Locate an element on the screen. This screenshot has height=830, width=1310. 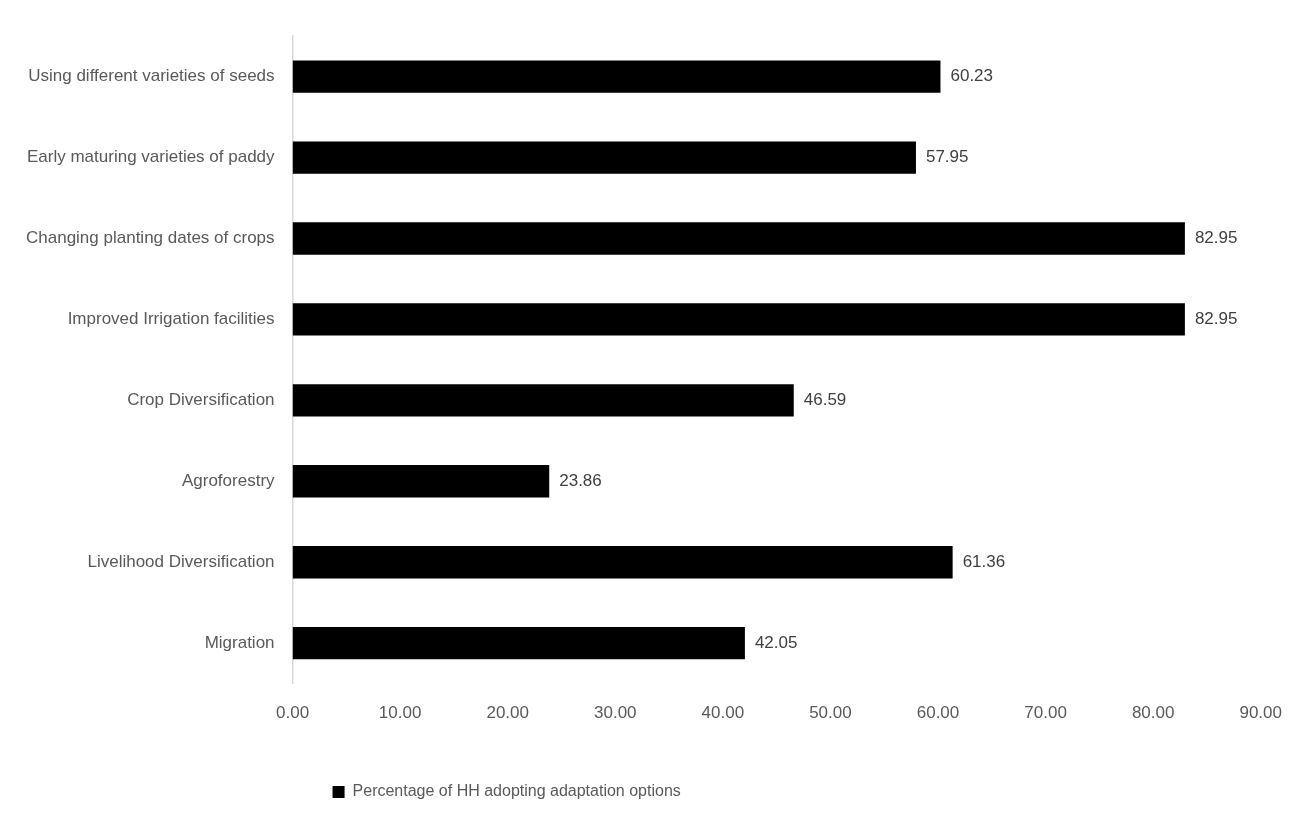
x-tick-label: 40.00 is located at coordinates (723, 713).